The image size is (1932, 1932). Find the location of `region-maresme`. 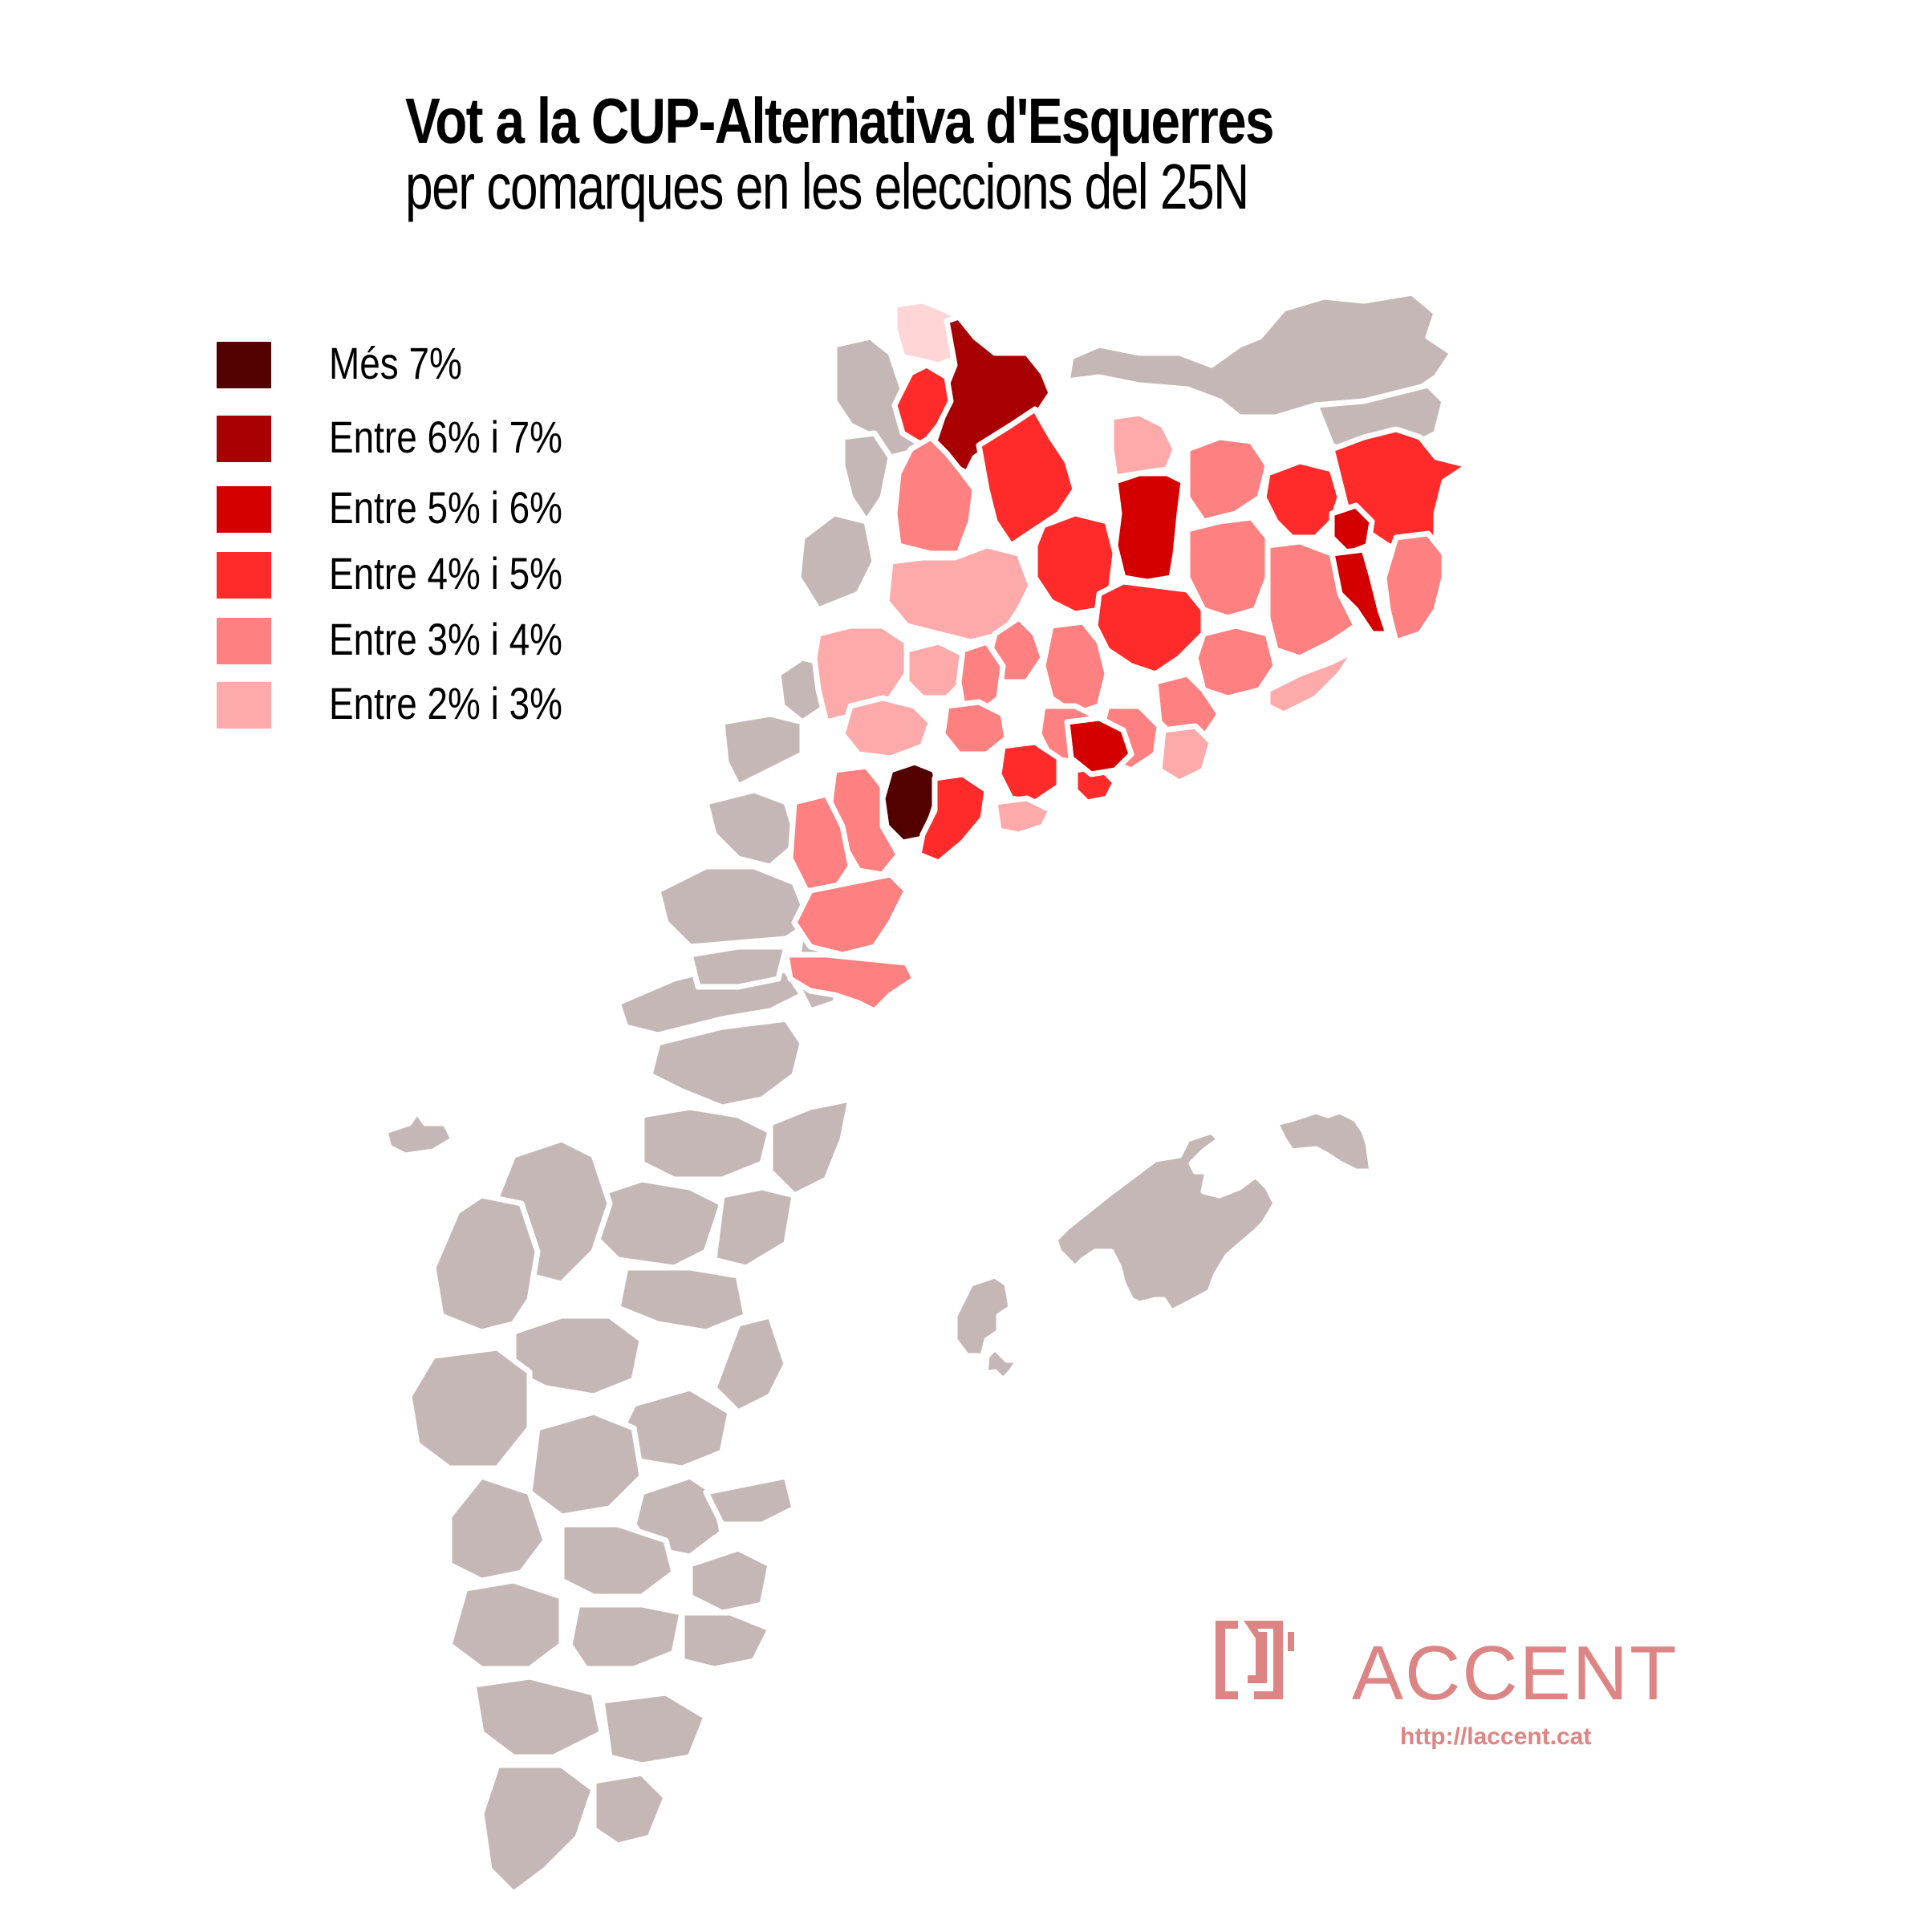

region-maresme is located at coordinates (1311, 682).